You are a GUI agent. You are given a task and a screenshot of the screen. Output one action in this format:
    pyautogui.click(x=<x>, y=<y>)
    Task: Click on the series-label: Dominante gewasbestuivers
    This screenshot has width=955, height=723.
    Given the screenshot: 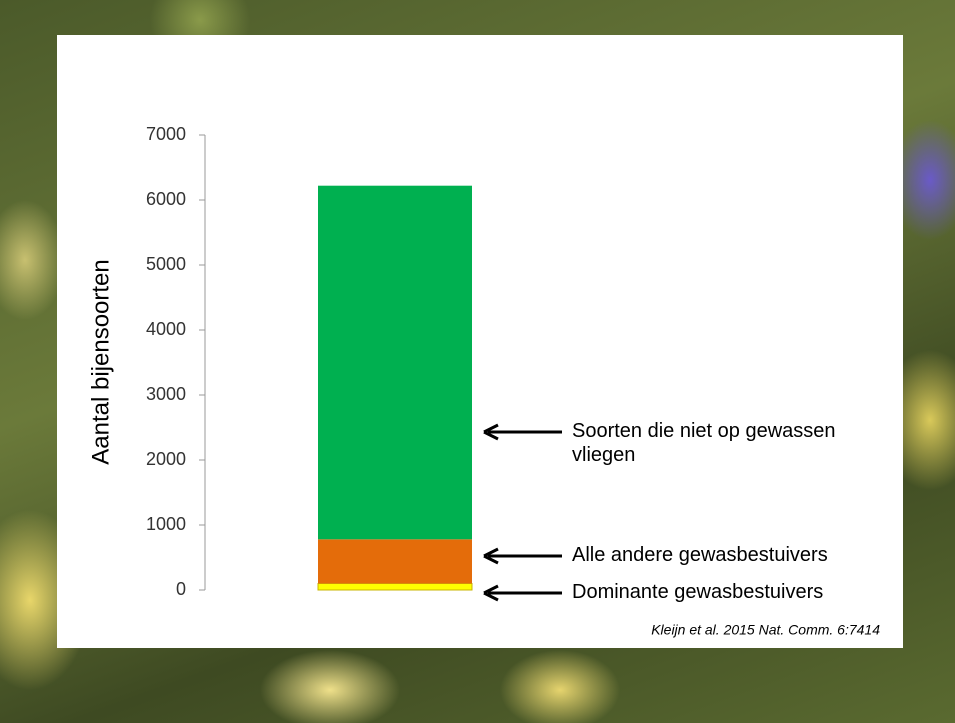 What is the action you would take?
    pyautogui.click(x=698, y=592)
    